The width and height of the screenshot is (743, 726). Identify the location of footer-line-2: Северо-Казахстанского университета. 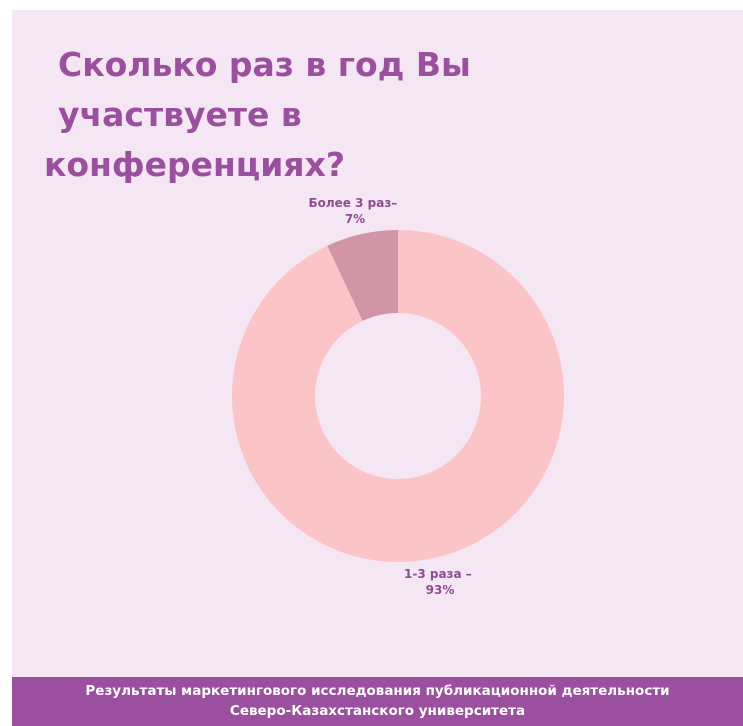
(377, 711).